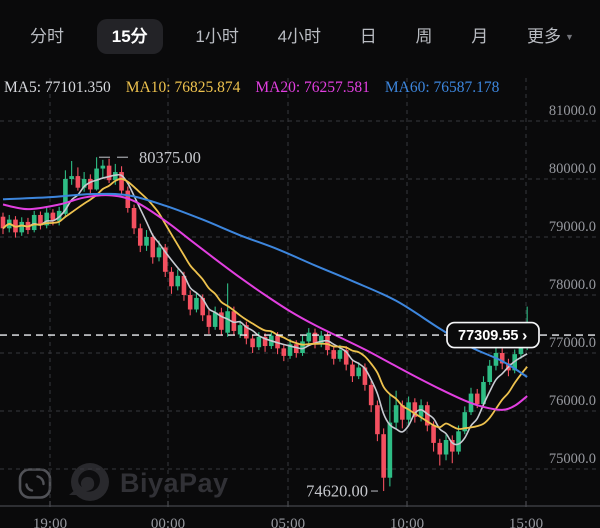  What do you see at coordinates (572, 111) in the screenshot?
I see `y-axis-label: 81000.0` at bounding box center [572, 111].